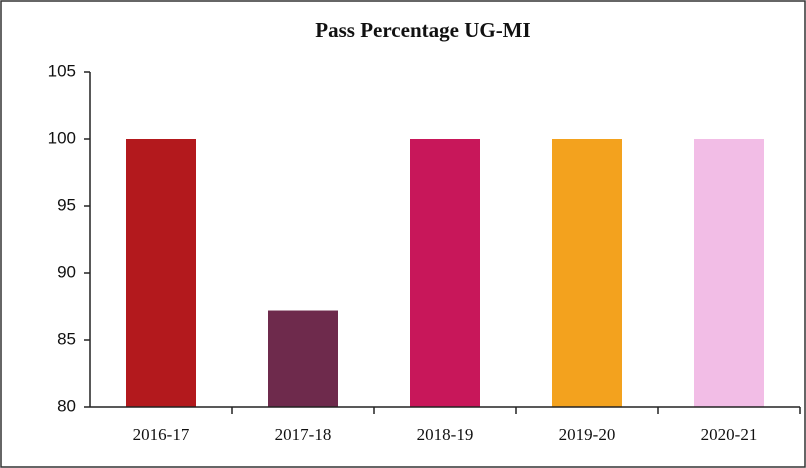  Describe the element at coordinates (66, 271) in the screenshot. I see `y-tick-label: 90` at that location.